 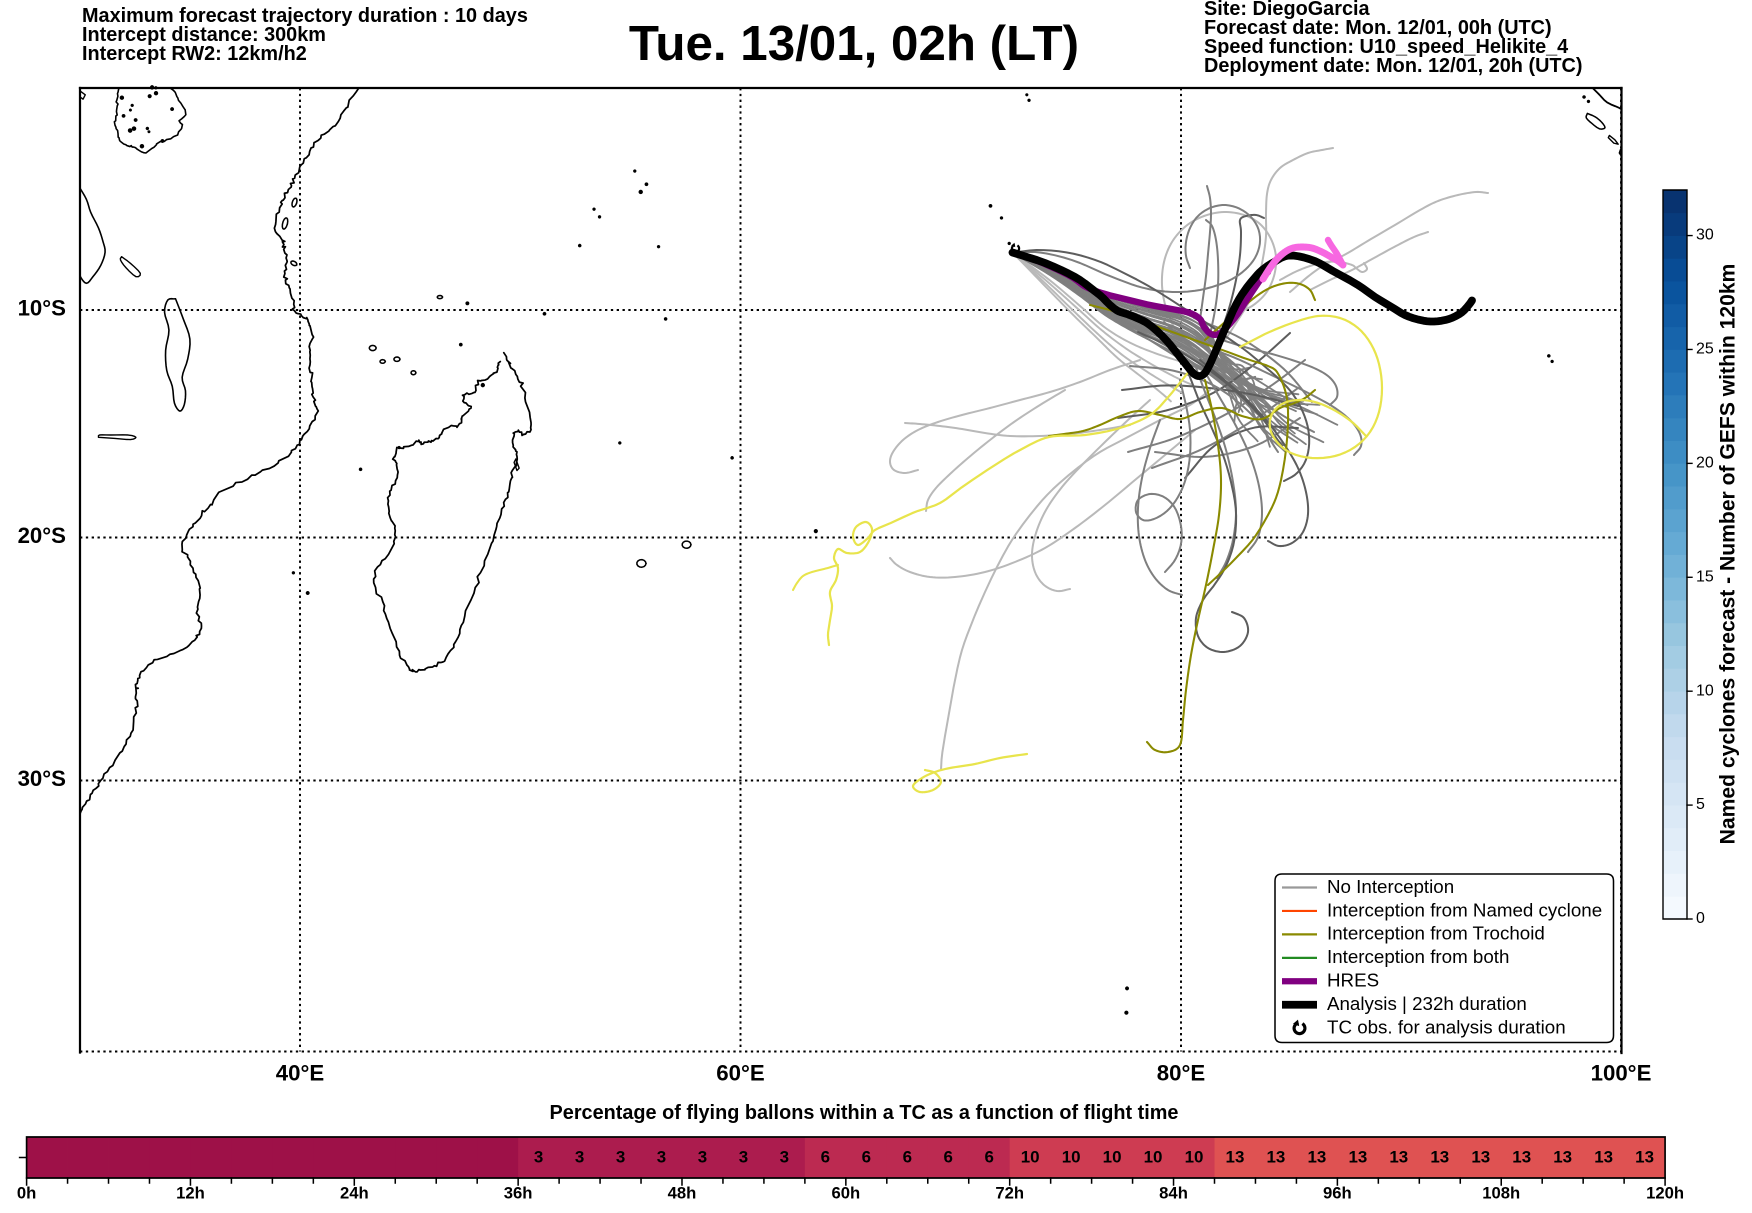 I want to click on svg-text: Site: DiegoGarcia, so click(x=1287, y=10).